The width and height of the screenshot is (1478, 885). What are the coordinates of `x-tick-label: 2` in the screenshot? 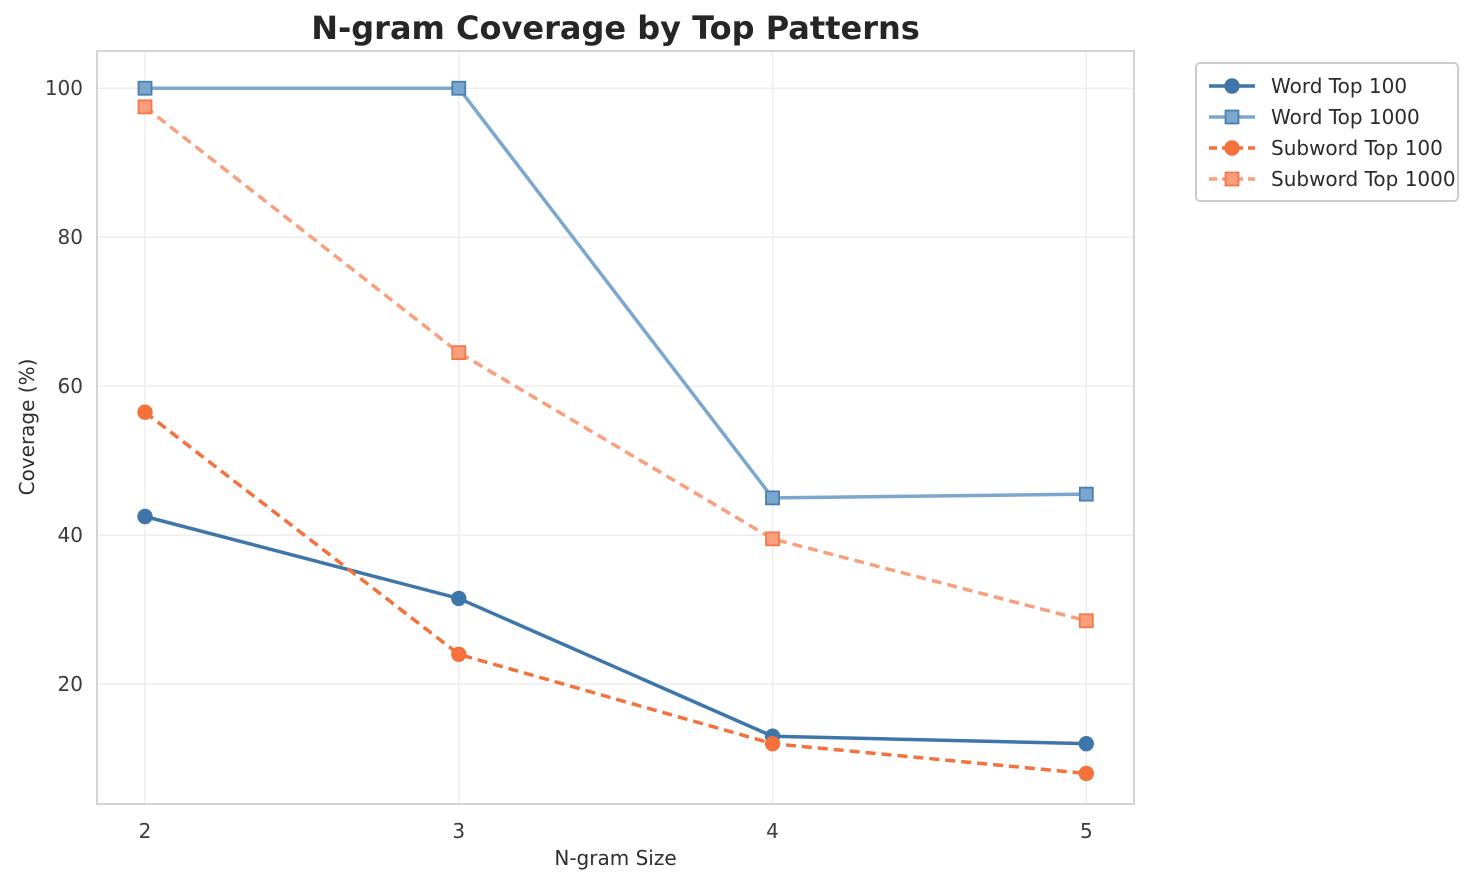 It's located at (145, 831).